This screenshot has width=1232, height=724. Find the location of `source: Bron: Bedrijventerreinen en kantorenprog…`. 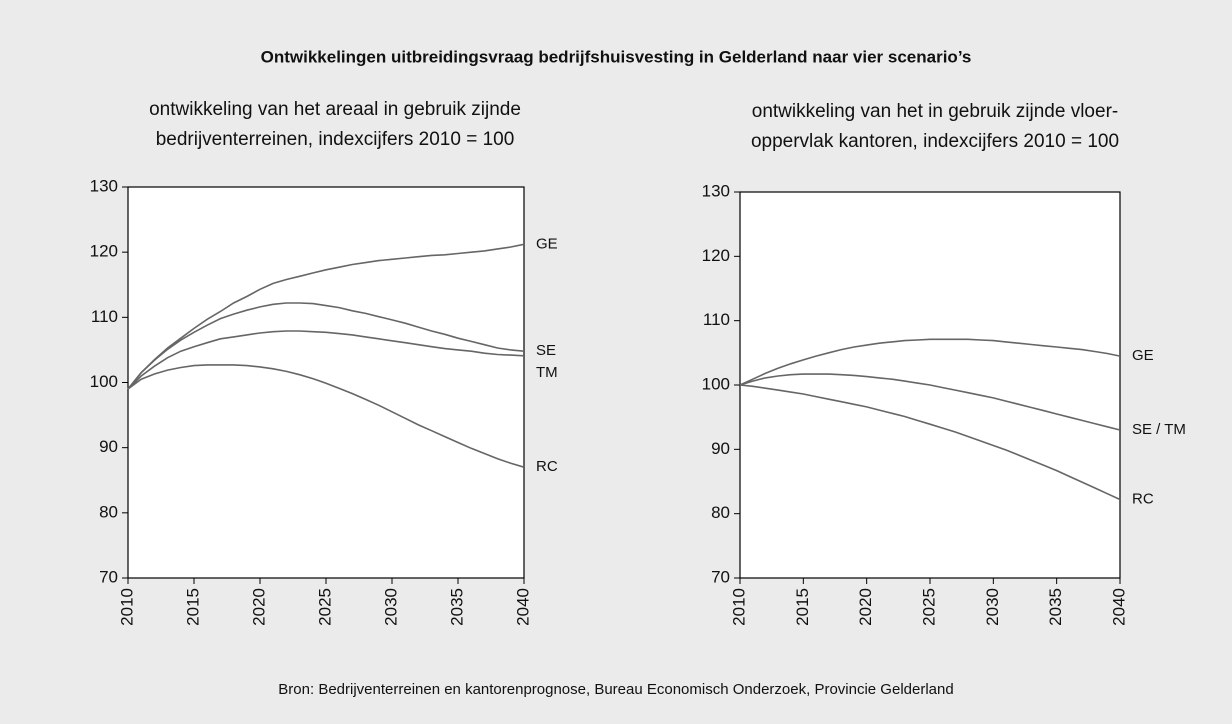

source: Bron: Bedrijventerreinen en kantorenprog… is located at coordinates (615, 689).